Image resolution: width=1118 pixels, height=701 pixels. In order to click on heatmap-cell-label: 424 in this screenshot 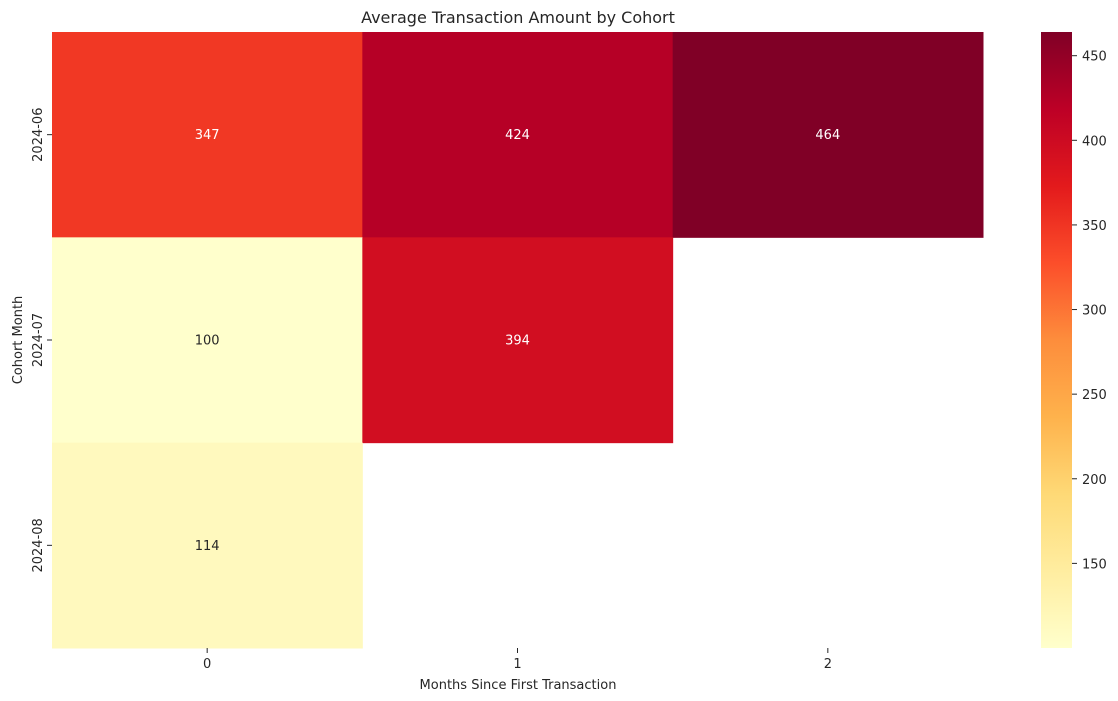, I will do `click(517, 135)`.